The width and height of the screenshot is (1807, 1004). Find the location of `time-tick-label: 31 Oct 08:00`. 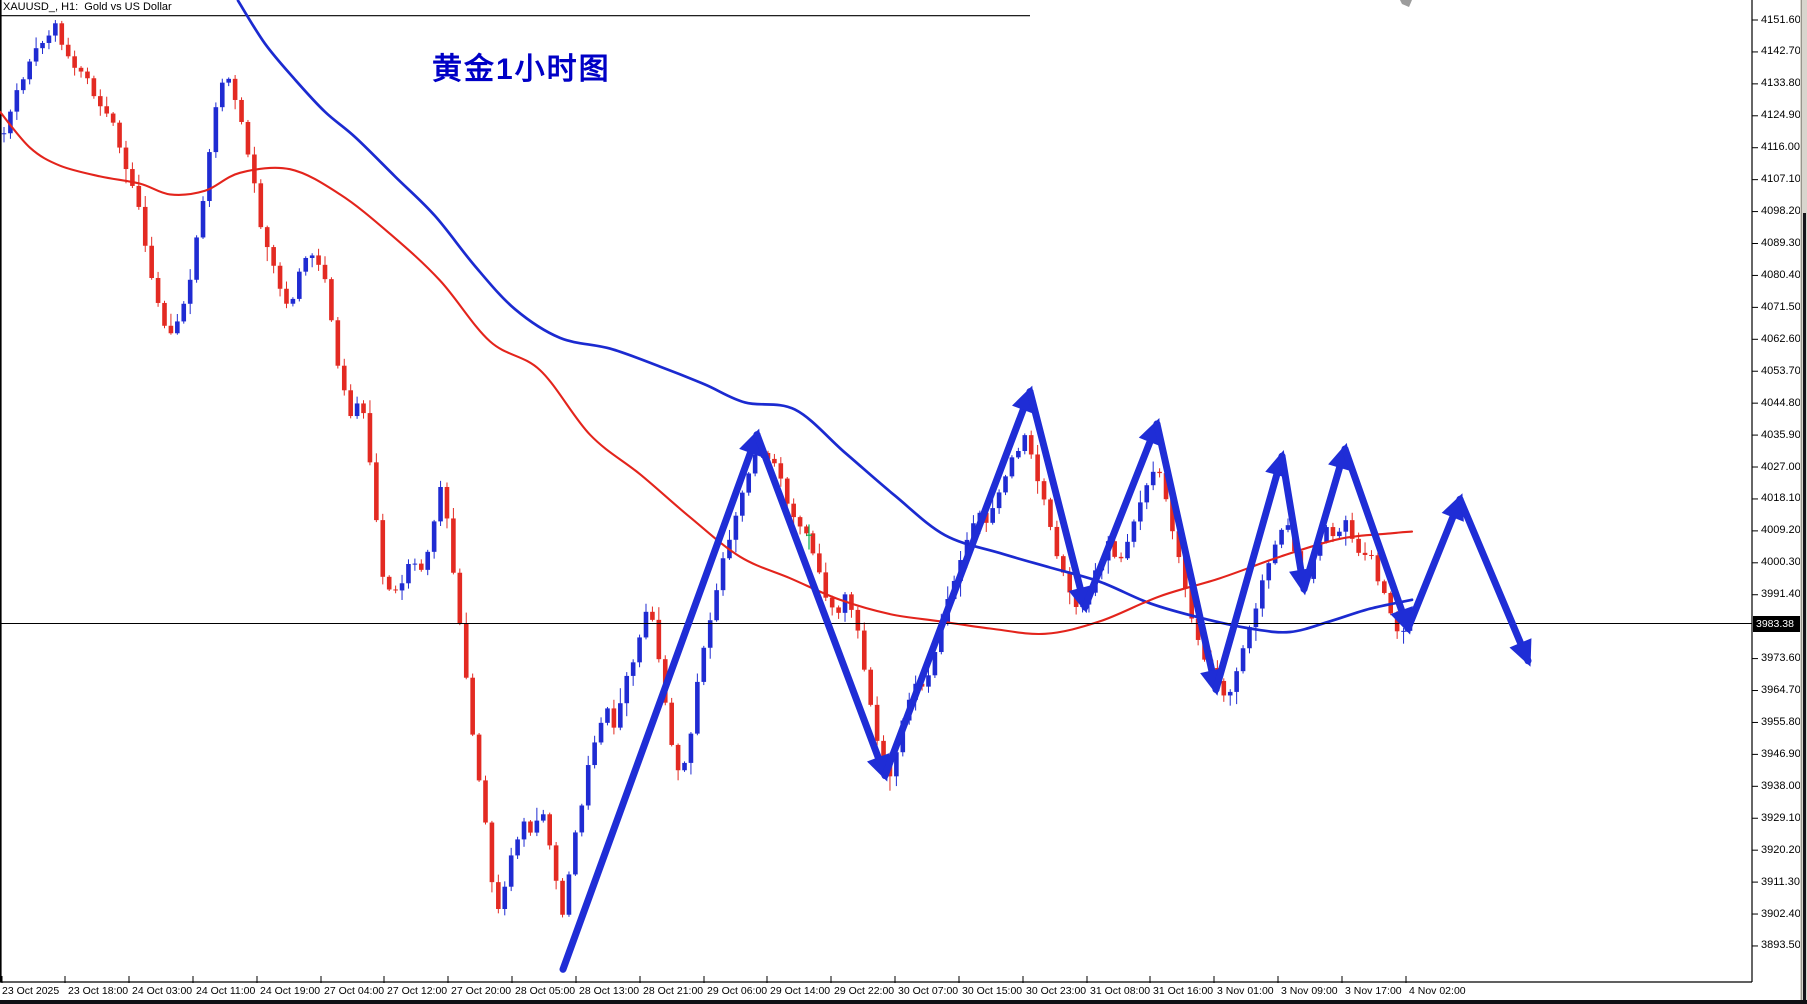

time-tick-label: 31 Oct 08:00 is located at coordinates (1120, 991).